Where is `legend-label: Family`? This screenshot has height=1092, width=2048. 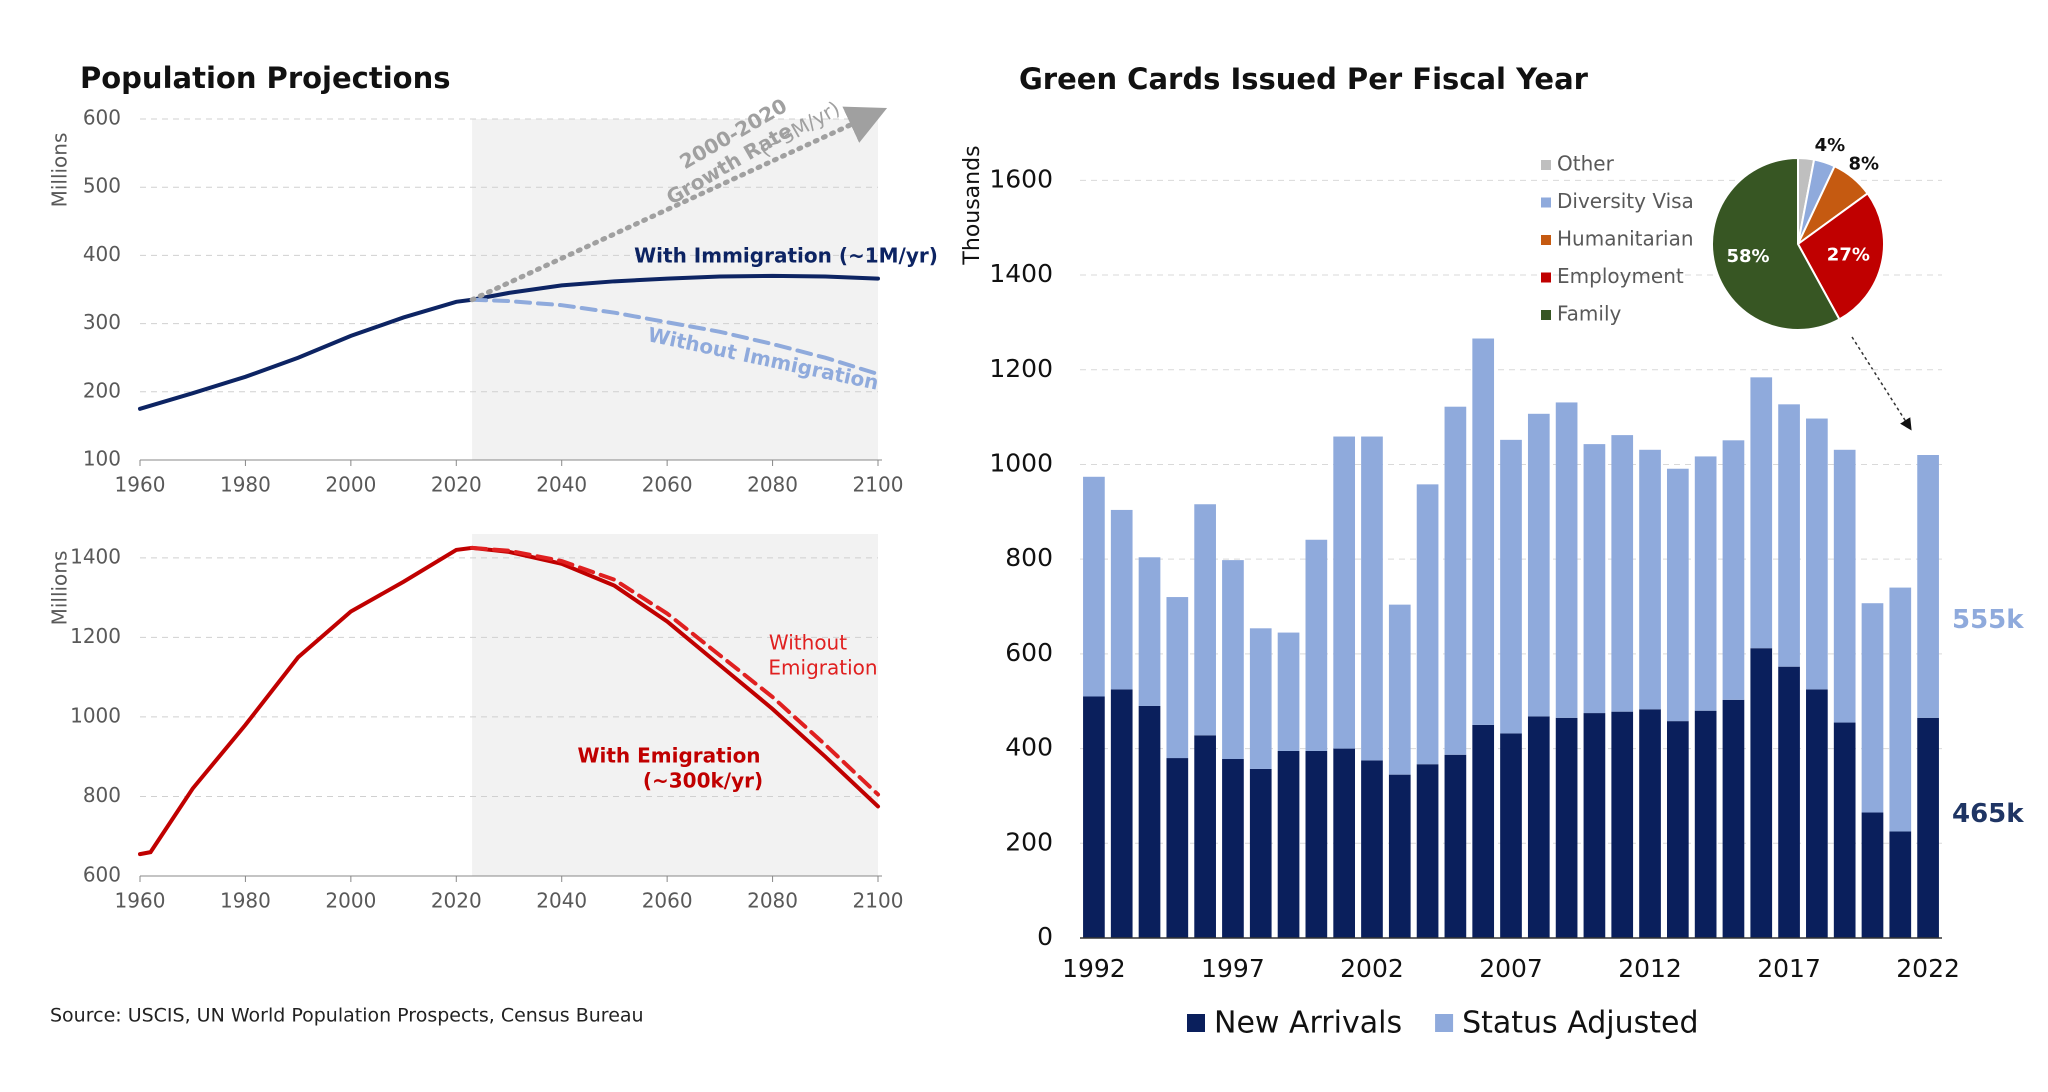
legend-label: Family is located at coordinates (1589, 314).